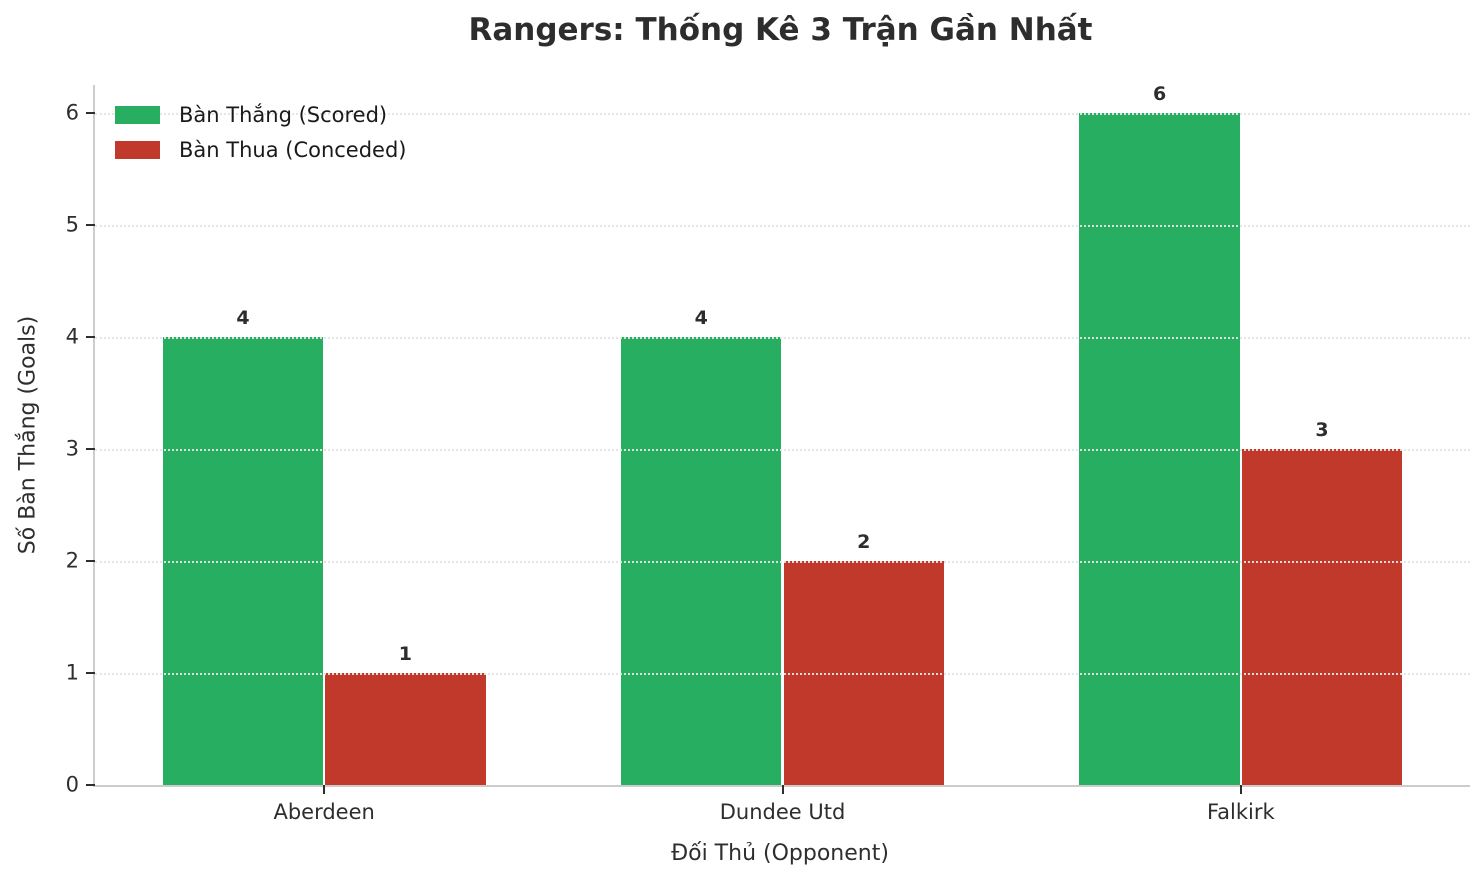  Describe the element at coordinates (72, 784) in the screenshot. I see `y-axis-tick-label: 0` at that location.